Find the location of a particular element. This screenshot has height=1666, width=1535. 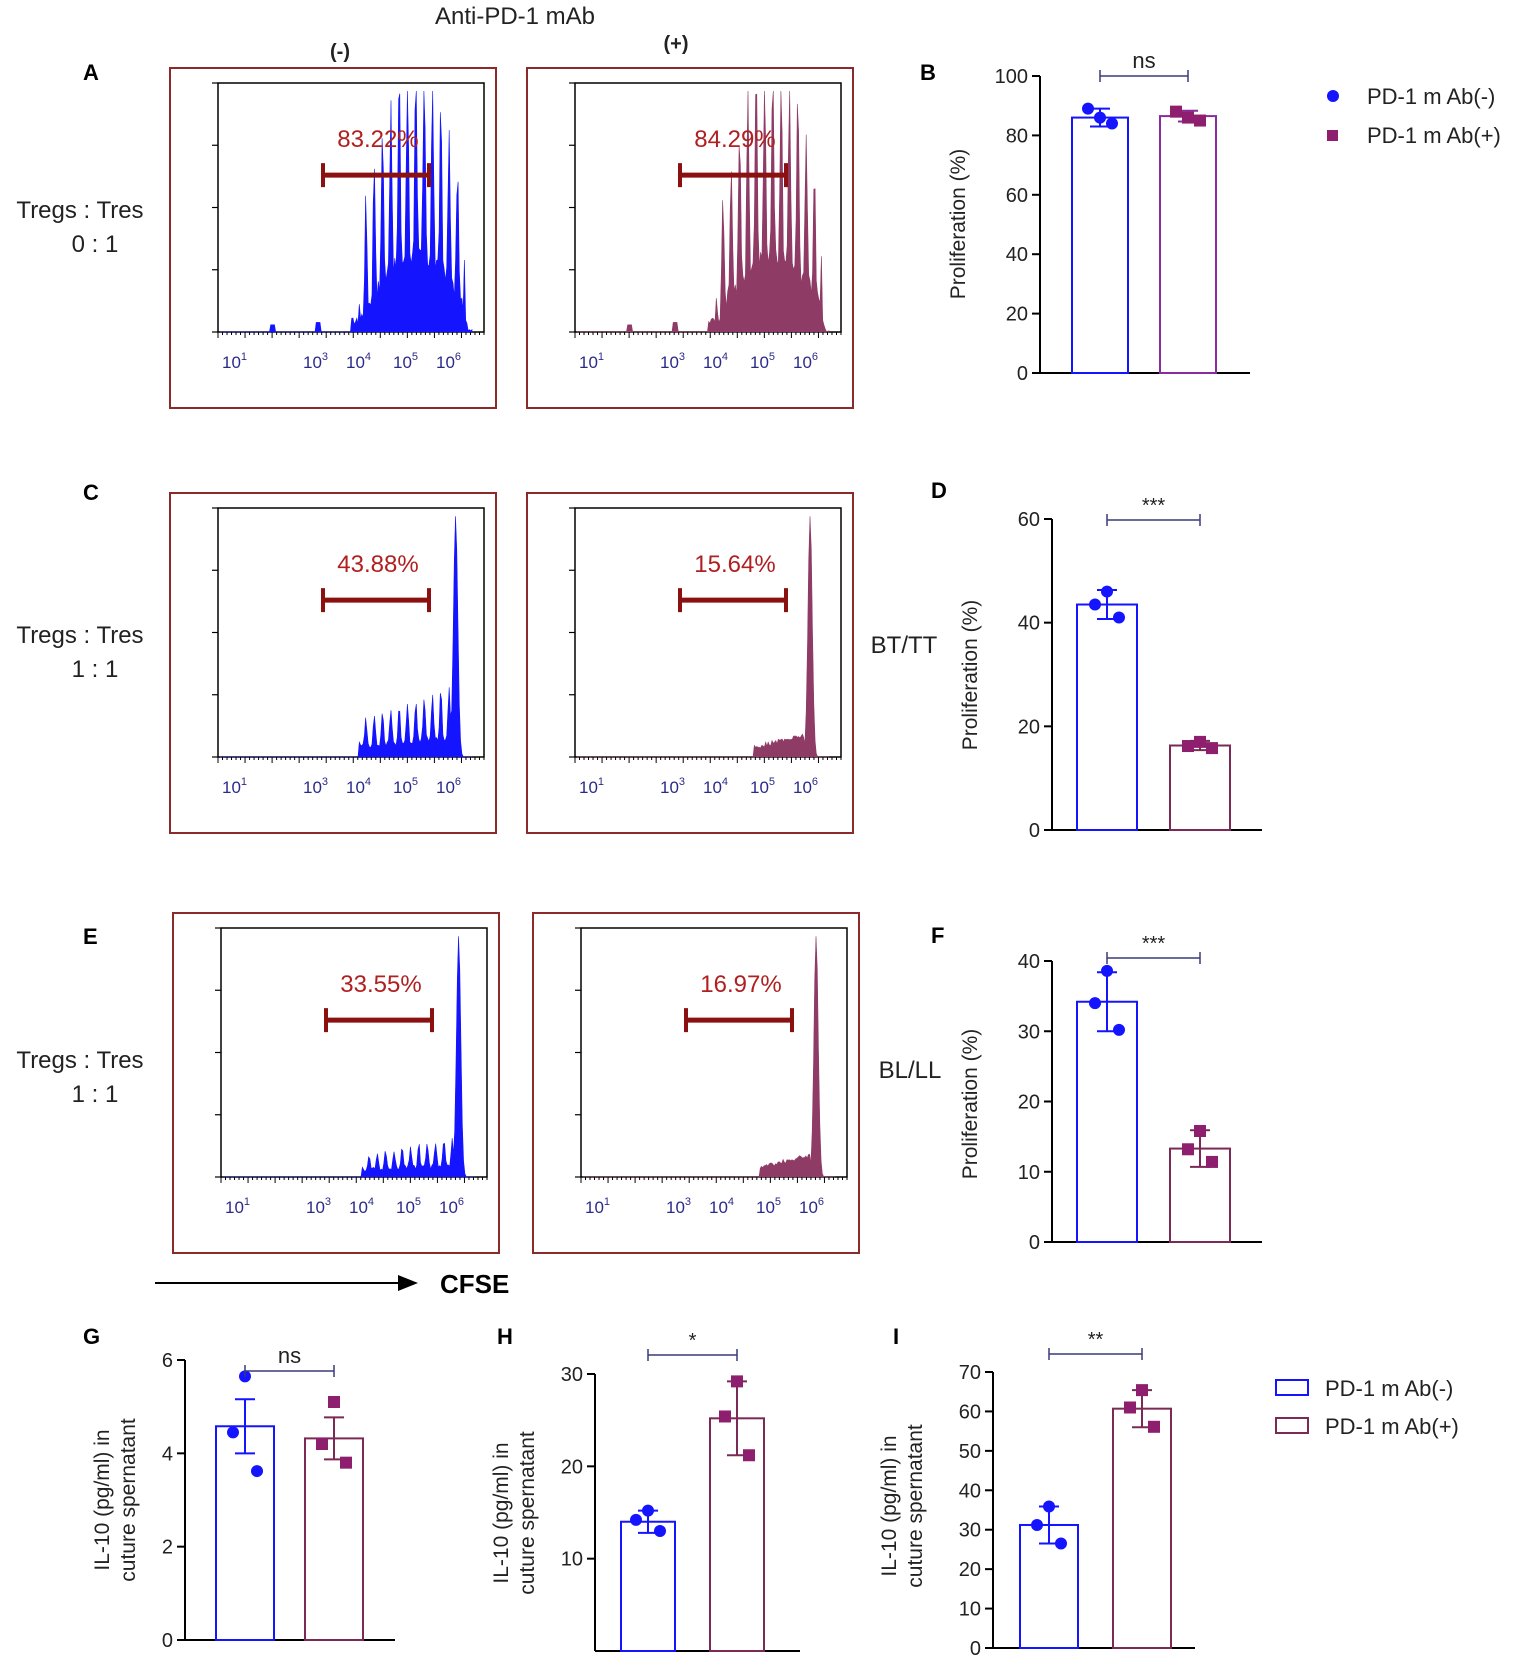

y-tick-label-h: 10 is located at coordinates (572, 1560).